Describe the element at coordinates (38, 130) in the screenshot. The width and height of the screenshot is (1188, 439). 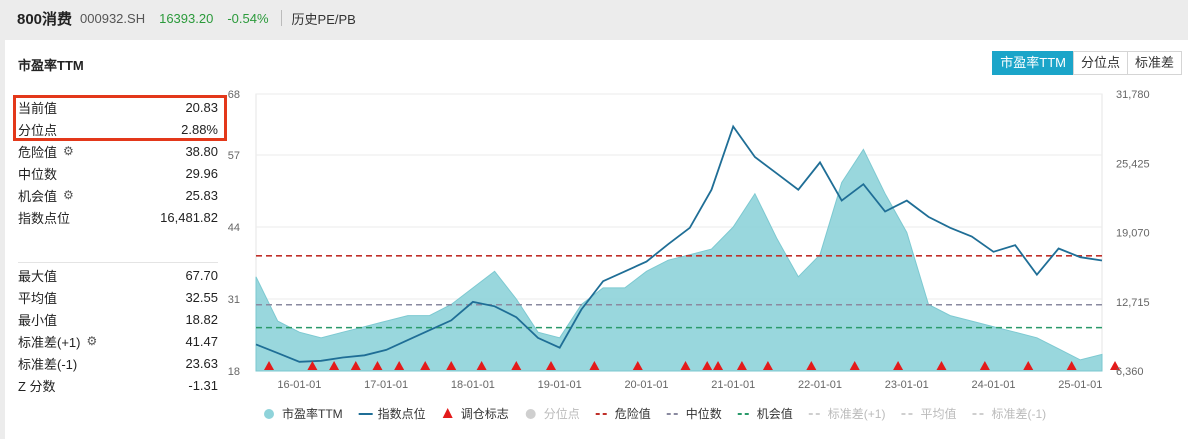
I see `stat-label: 分位点` at that location.